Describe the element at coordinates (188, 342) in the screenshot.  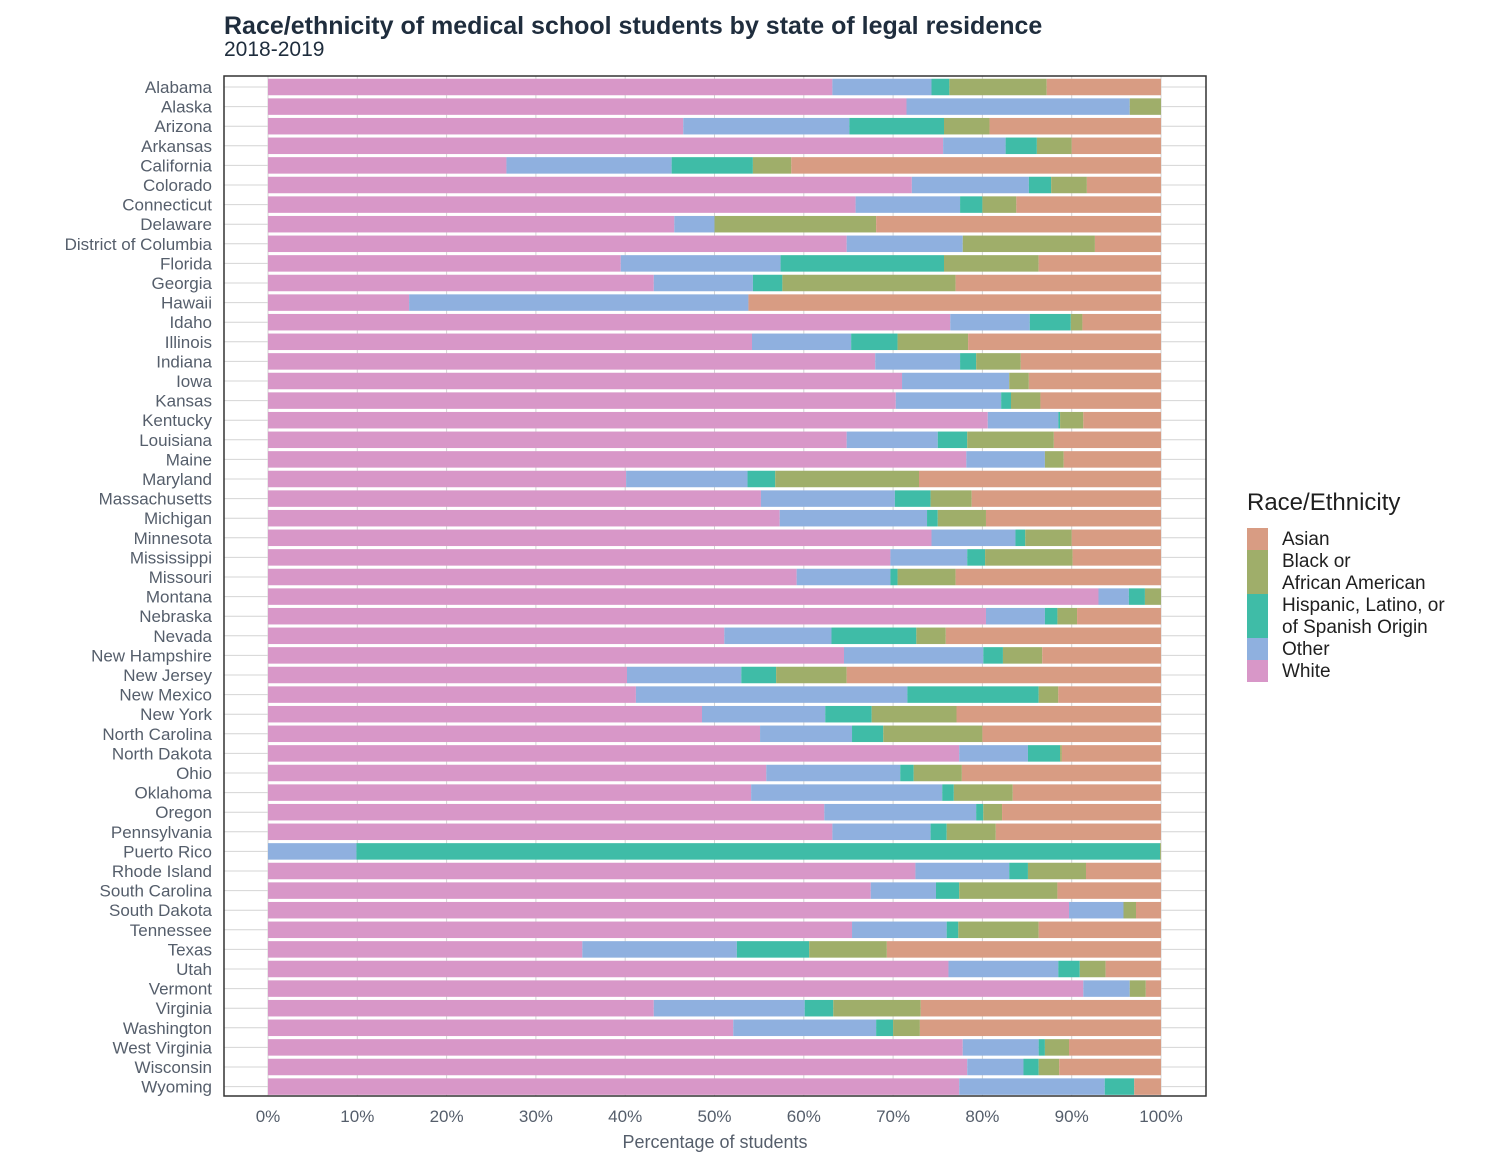
I see `y-tick-label: Illinois` at that location.